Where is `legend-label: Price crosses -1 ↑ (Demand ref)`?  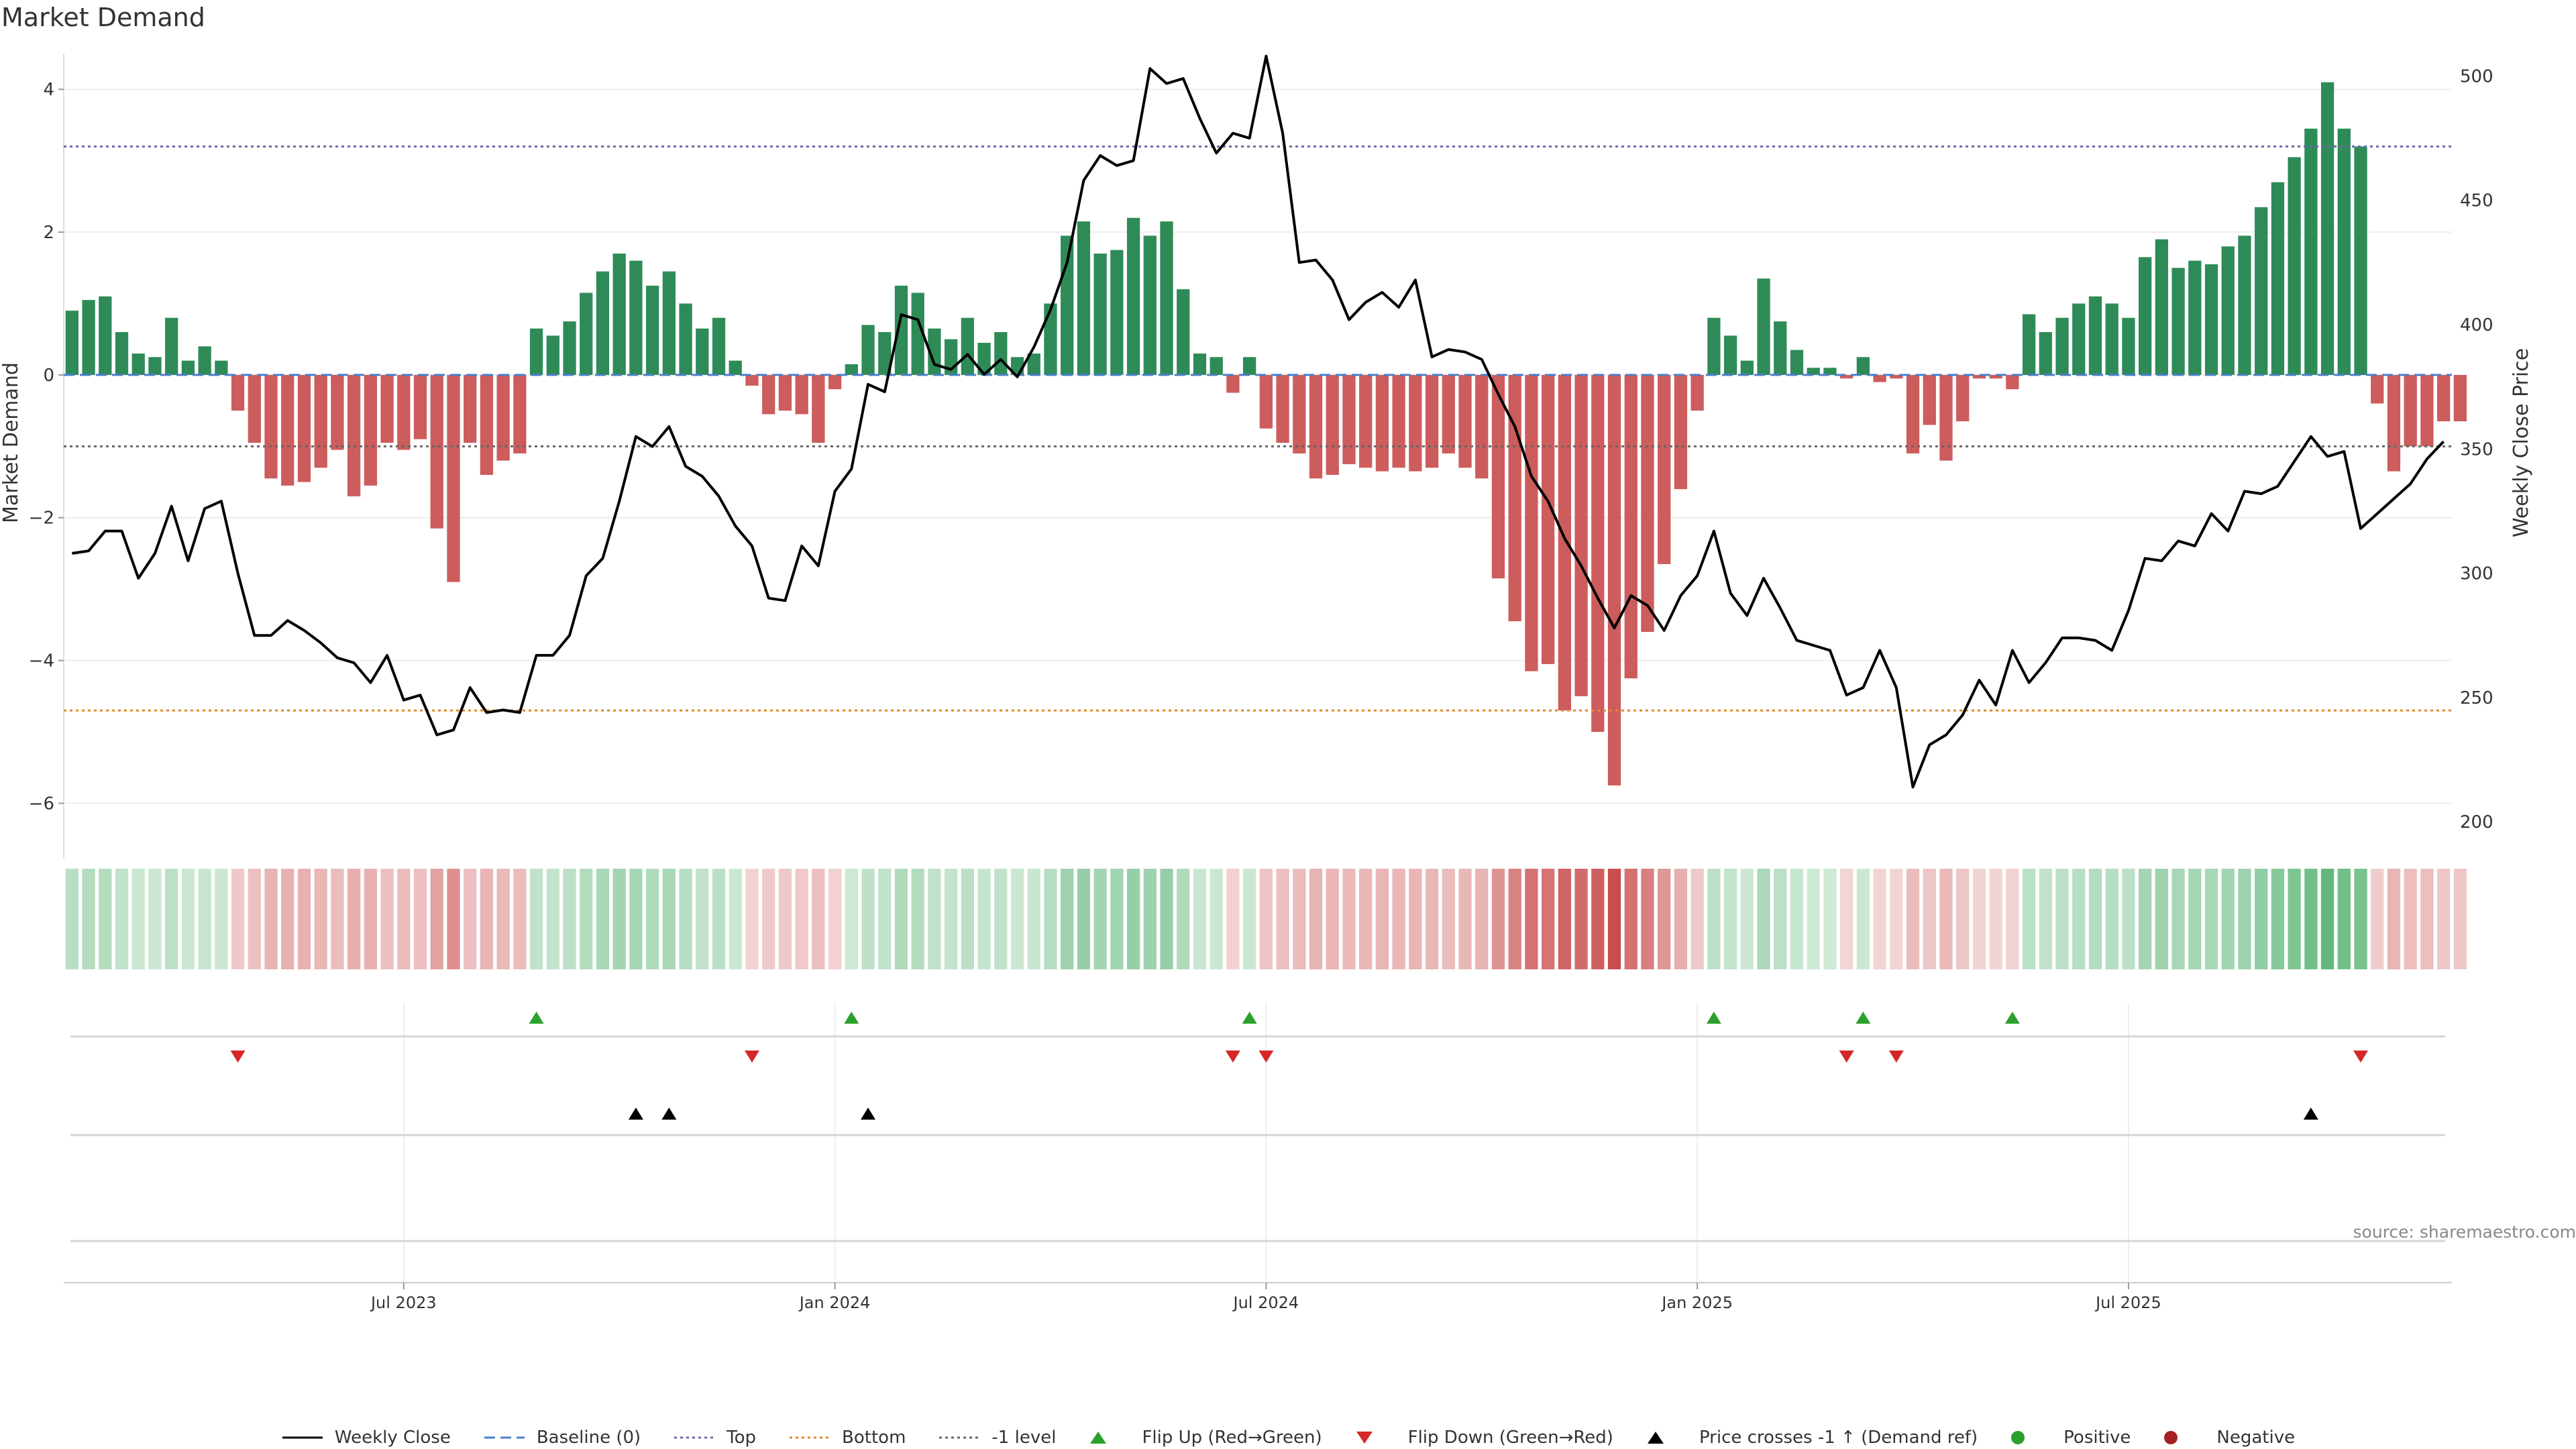 legend-label: Price crosses -1 ↑ (Demand ref) is located at coordinates (1838, 1438).